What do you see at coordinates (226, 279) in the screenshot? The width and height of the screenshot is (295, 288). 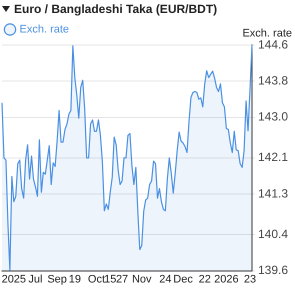 I see `x-tick-label: 2026` at bounding box center [226, 279].